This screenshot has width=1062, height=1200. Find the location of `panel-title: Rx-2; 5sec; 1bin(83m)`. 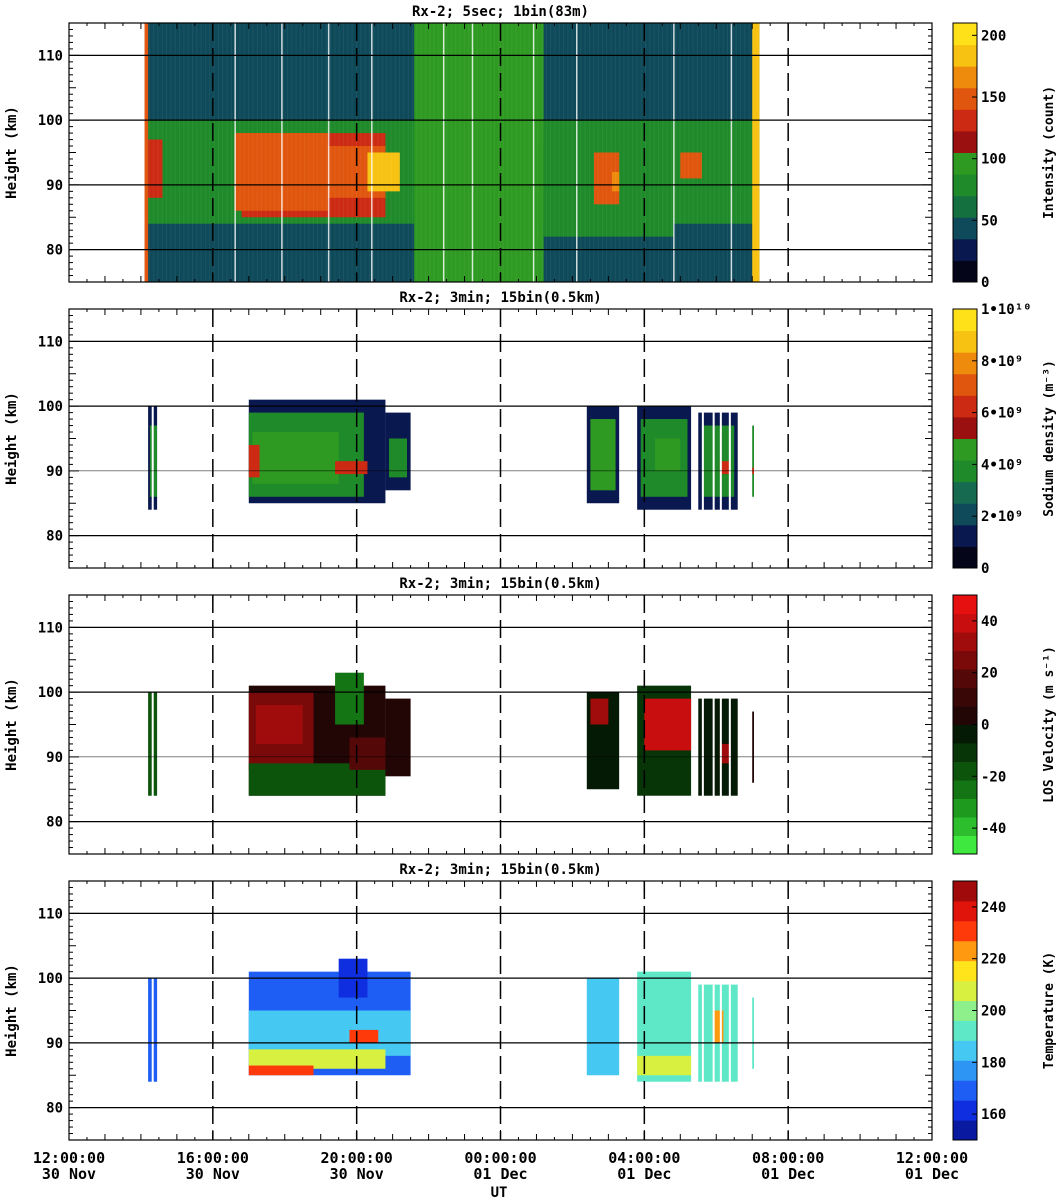

panel-title: Rx-2; 5sec; 1bin(83m) is located at coordinates (500, 12).